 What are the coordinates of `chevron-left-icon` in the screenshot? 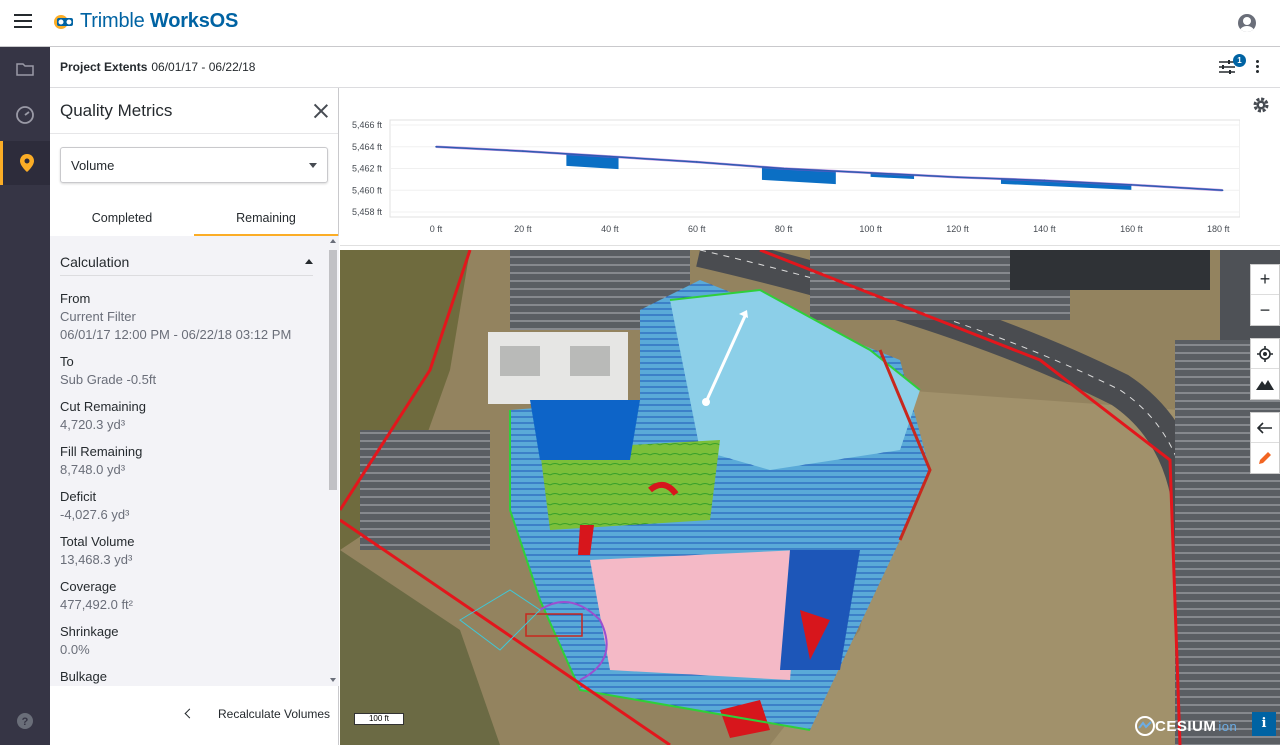 It's located at (189, 713).